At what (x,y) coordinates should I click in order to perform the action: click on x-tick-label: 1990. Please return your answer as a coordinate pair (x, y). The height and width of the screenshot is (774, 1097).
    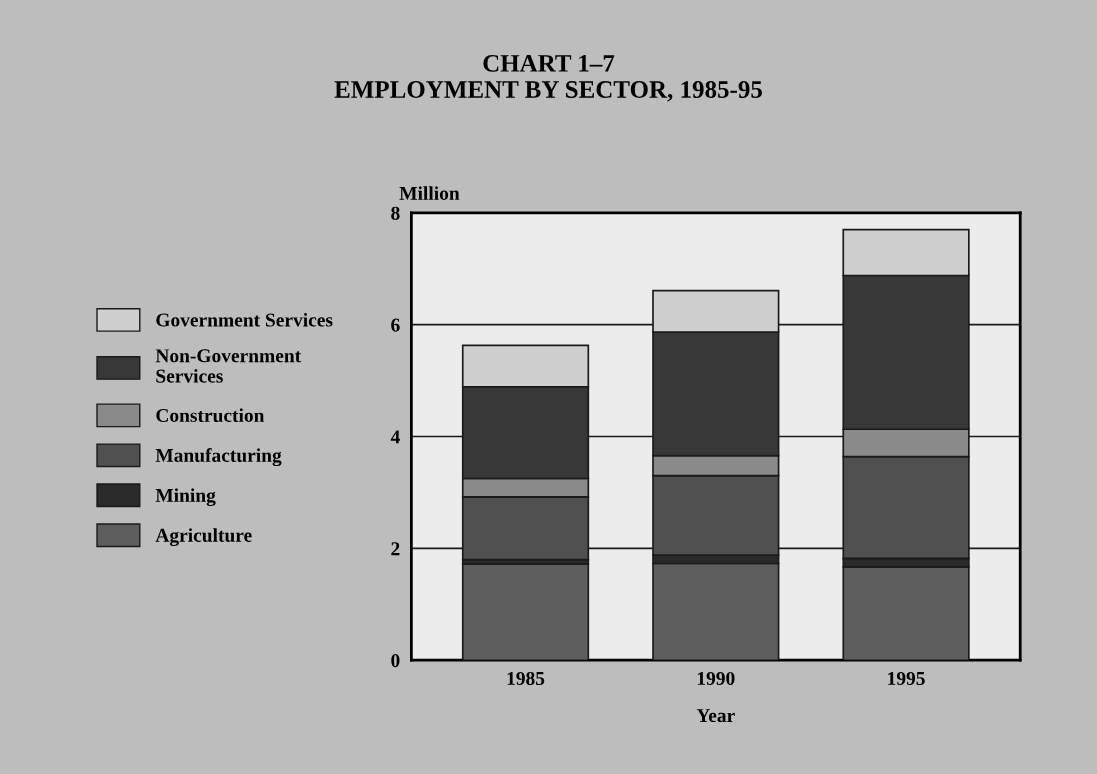
    Looking at the image, I should click on (716, 678).